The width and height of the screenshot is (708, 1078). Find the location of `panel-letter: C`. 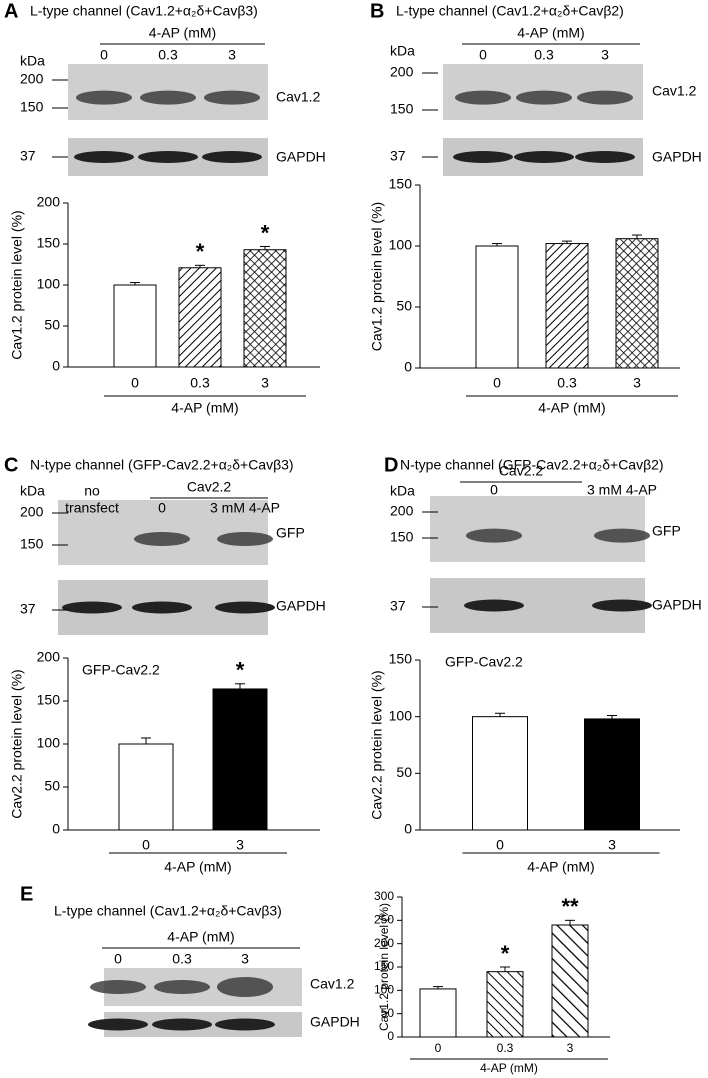

panel-letter: C is located at coordinates (11, 465).